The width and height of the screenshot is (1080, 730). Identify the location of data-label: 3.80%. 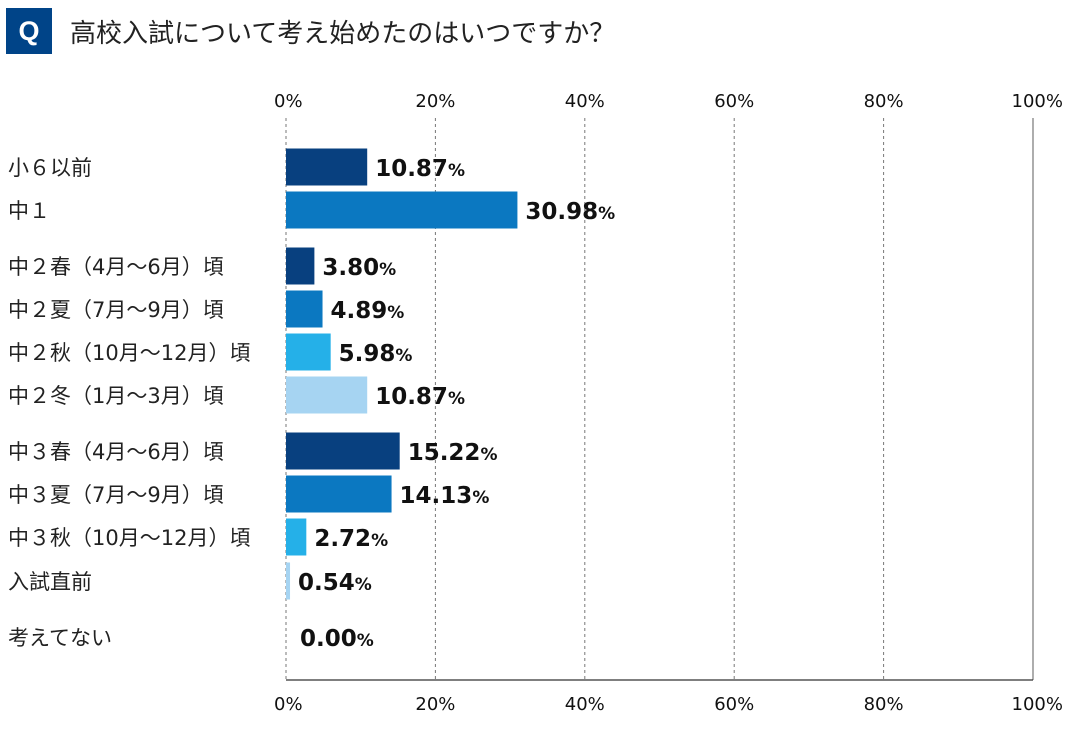
(359, 268).